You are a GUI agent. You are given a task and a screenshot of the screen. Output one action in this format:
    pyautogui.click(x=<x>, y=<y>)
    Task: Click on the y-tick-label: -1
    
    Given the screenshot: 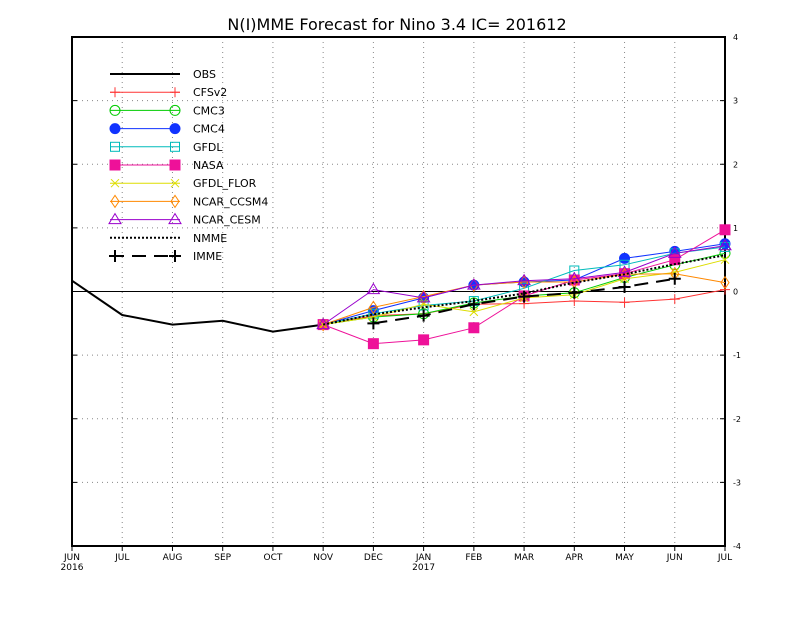 What is the action you would take?
    pyautogui.click(x=737, y=355)
    